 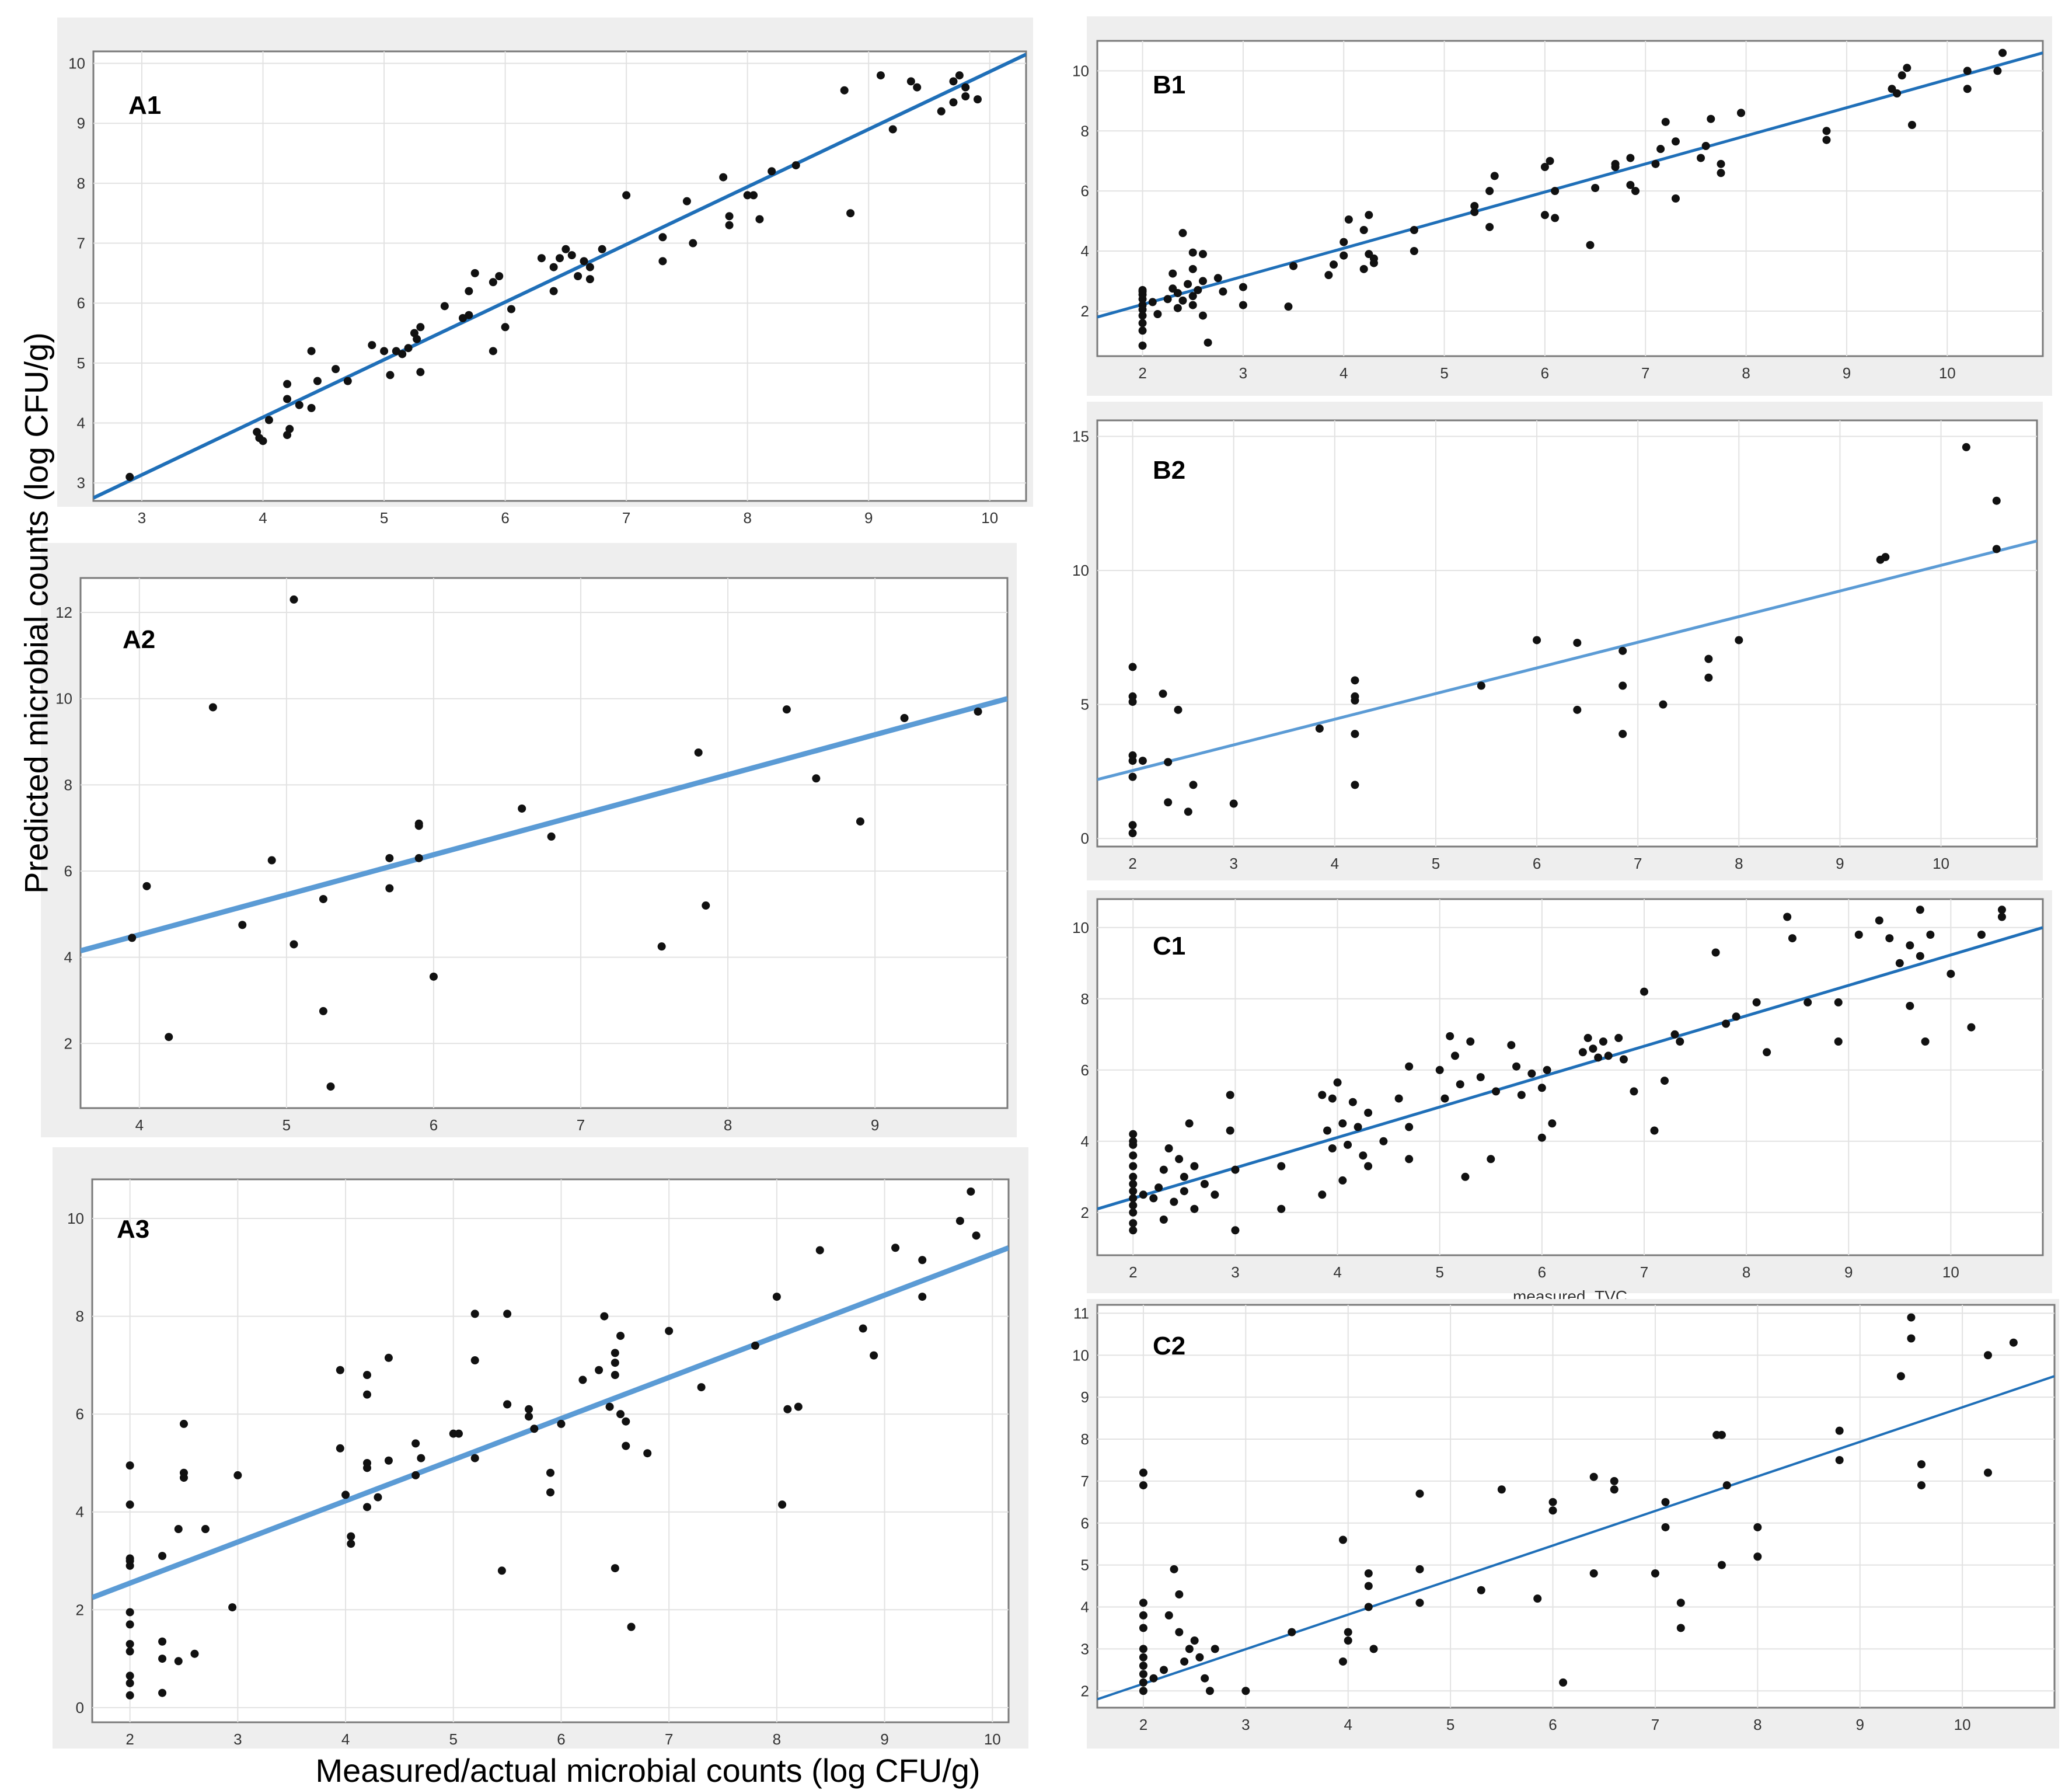 What do you see at coordinates (1169, 946) in the screenshot?
I see `panel-c1-label: C1` at bounding box center [1169, 946].